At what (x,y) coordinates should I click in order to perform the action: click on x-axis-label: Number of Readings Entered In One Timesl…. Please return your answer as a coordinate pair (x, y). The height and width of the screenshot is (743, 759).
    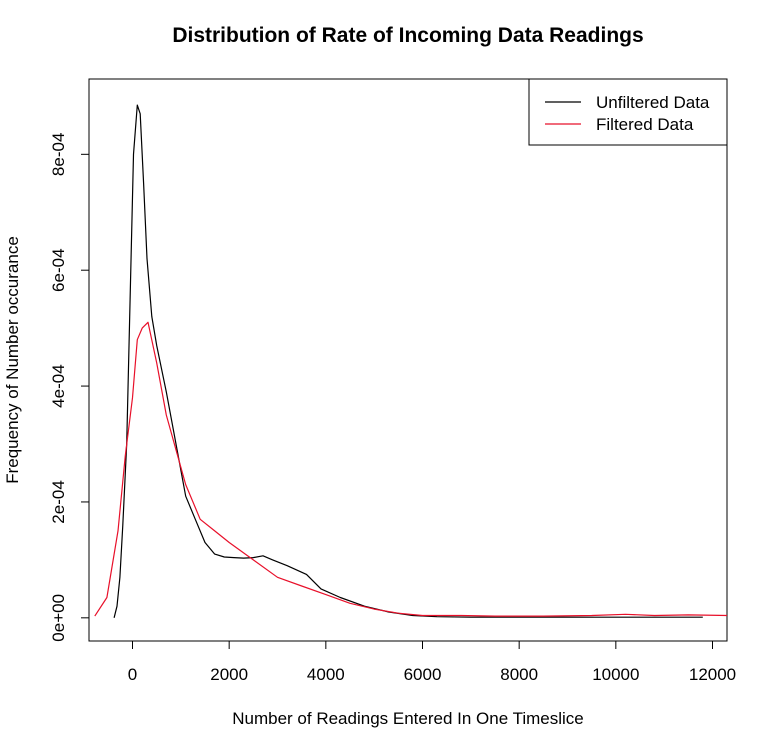
    Looking at the image, I should click on (408, 718).